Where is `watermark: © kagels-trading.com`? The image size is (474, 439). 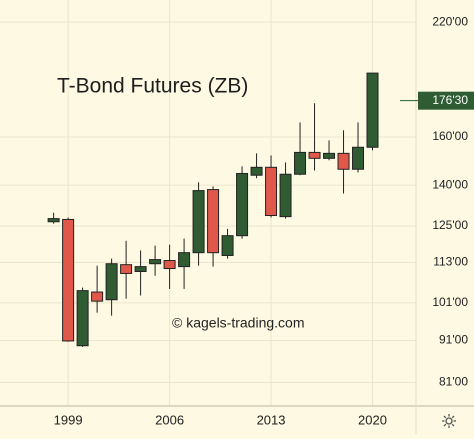 watermark: © kagels-trading.com is located at coordinates (238, 323).